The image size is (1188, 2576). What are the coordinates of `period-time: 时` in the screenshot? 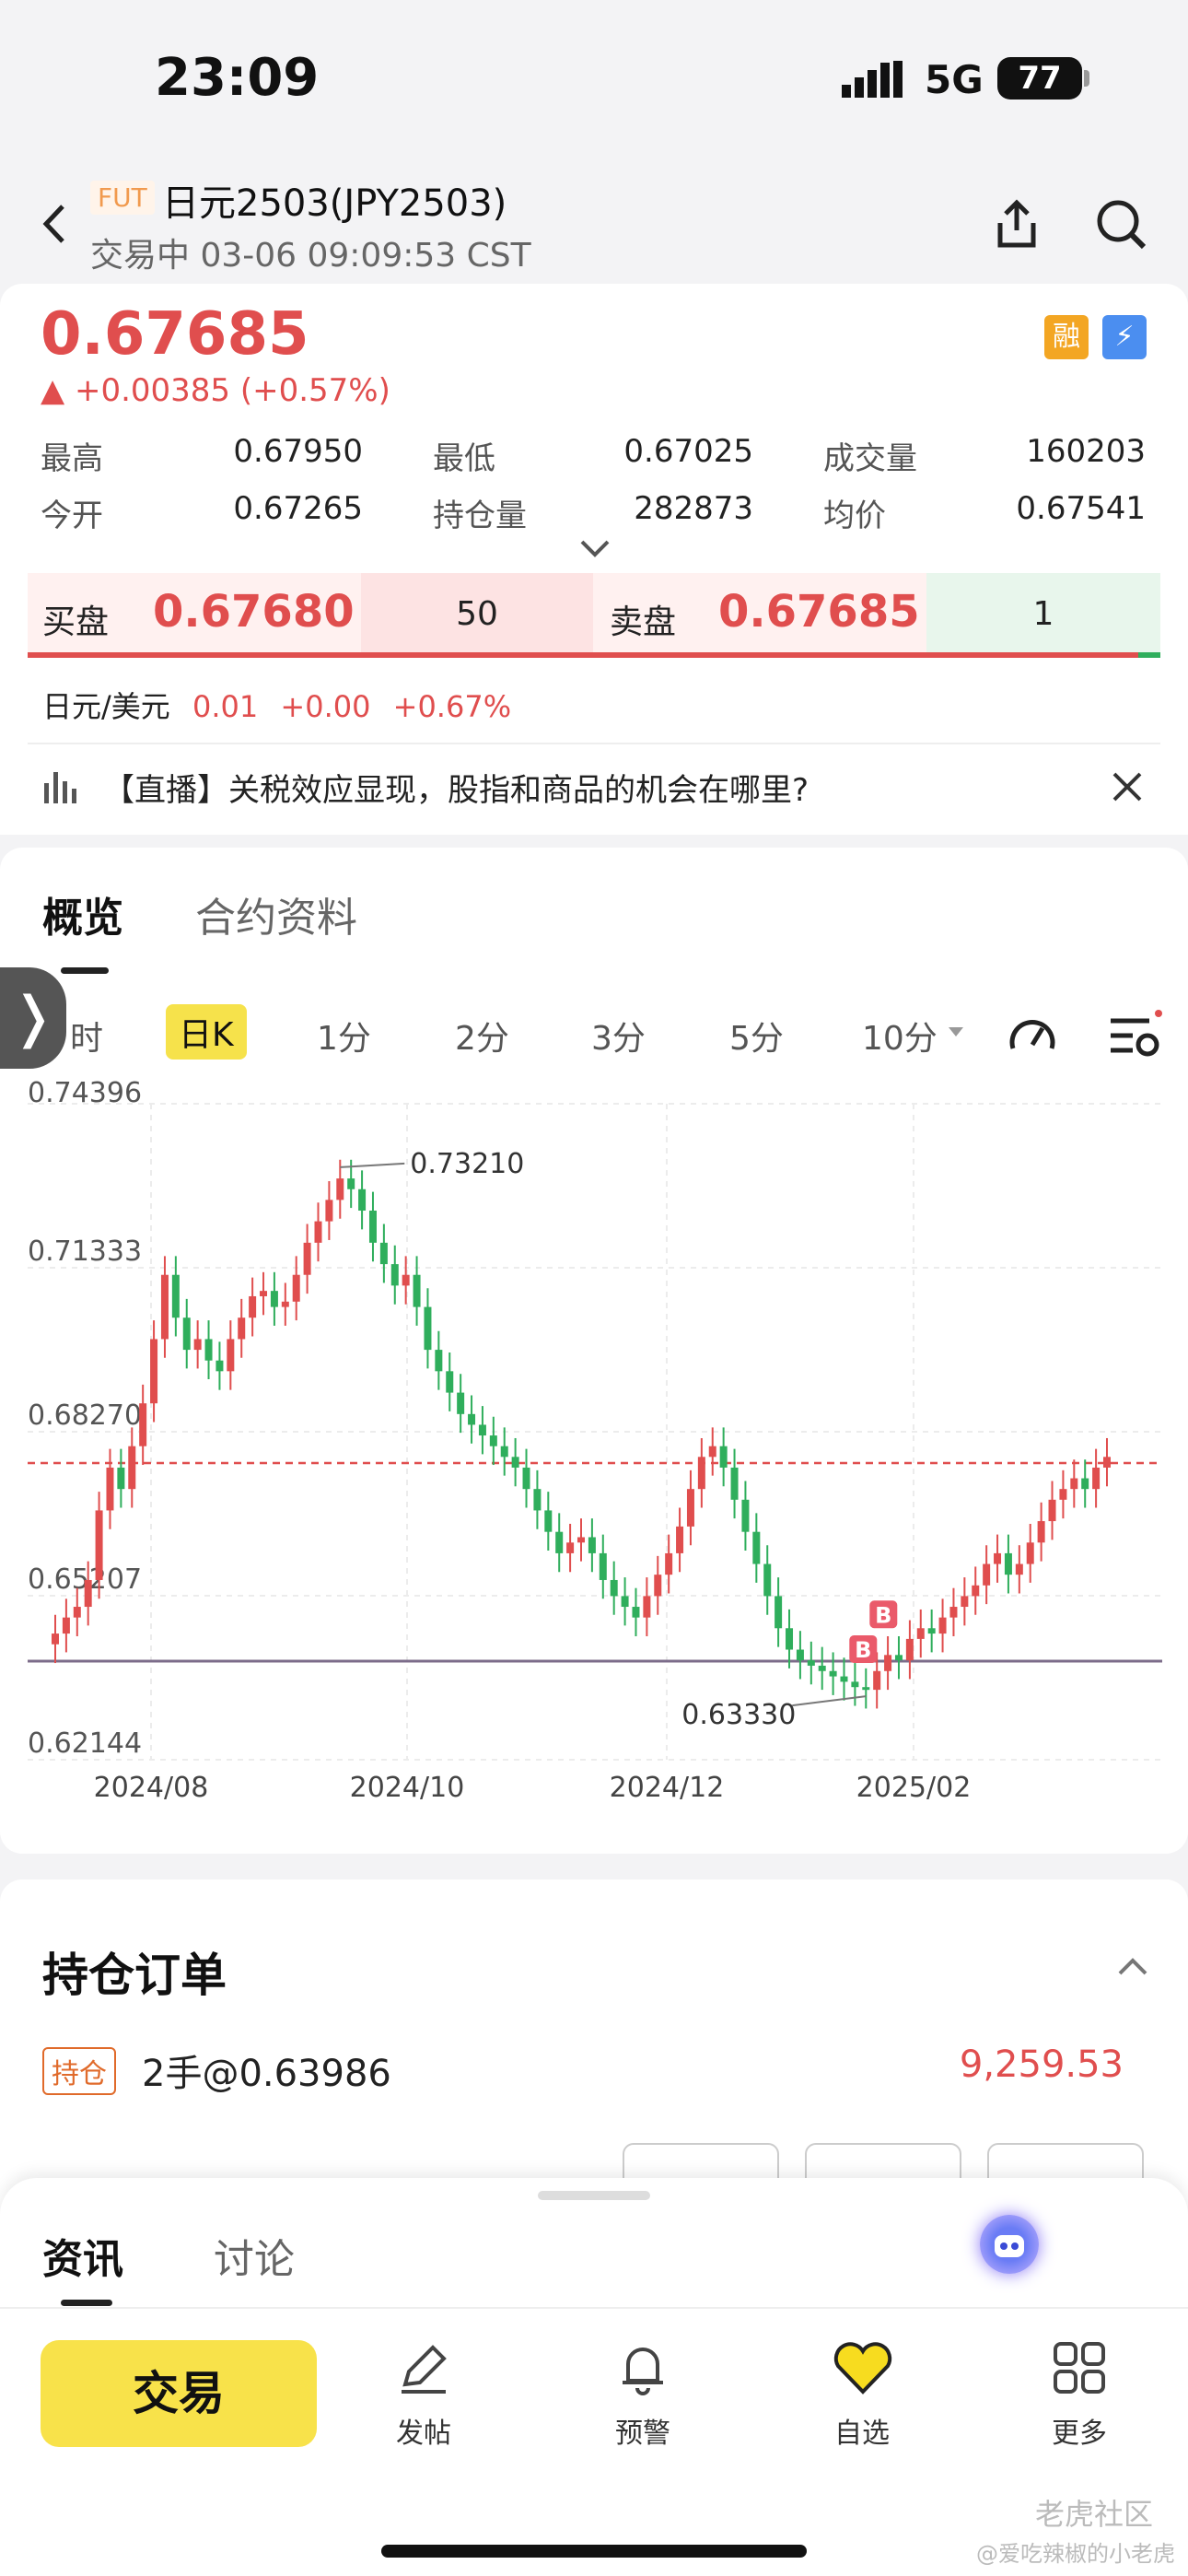 It's located at (87, 1039).